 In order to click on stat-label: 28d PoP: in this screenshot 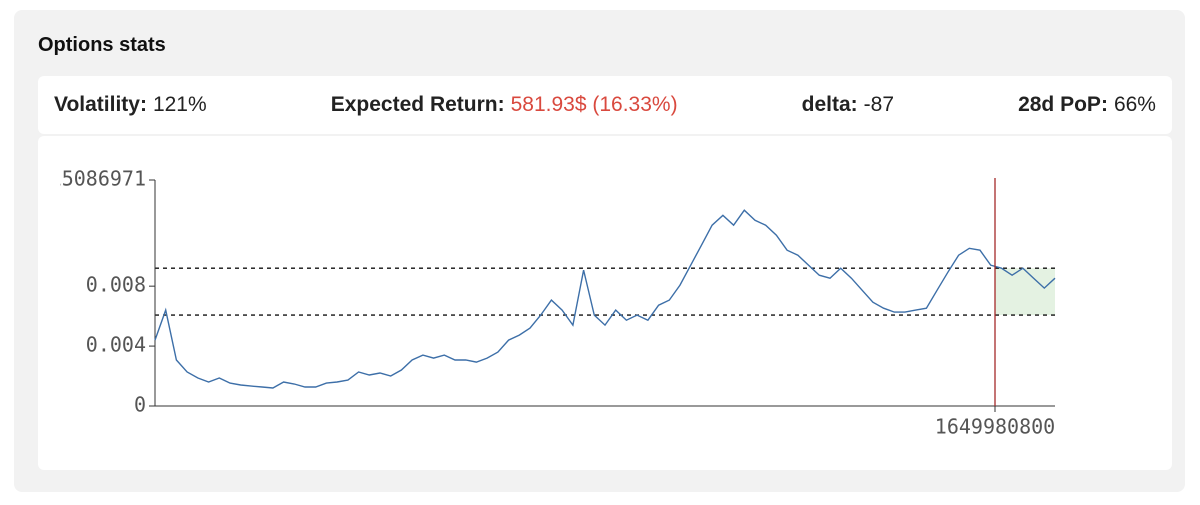, I will do `click(1063, 104)`.